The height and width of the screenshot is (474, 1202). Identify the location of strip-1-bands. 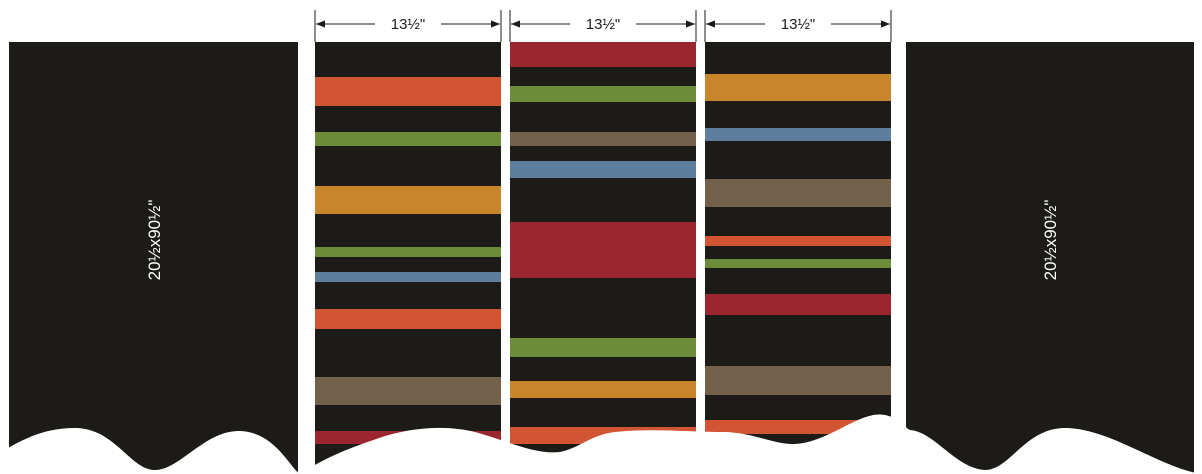
(408, 260).